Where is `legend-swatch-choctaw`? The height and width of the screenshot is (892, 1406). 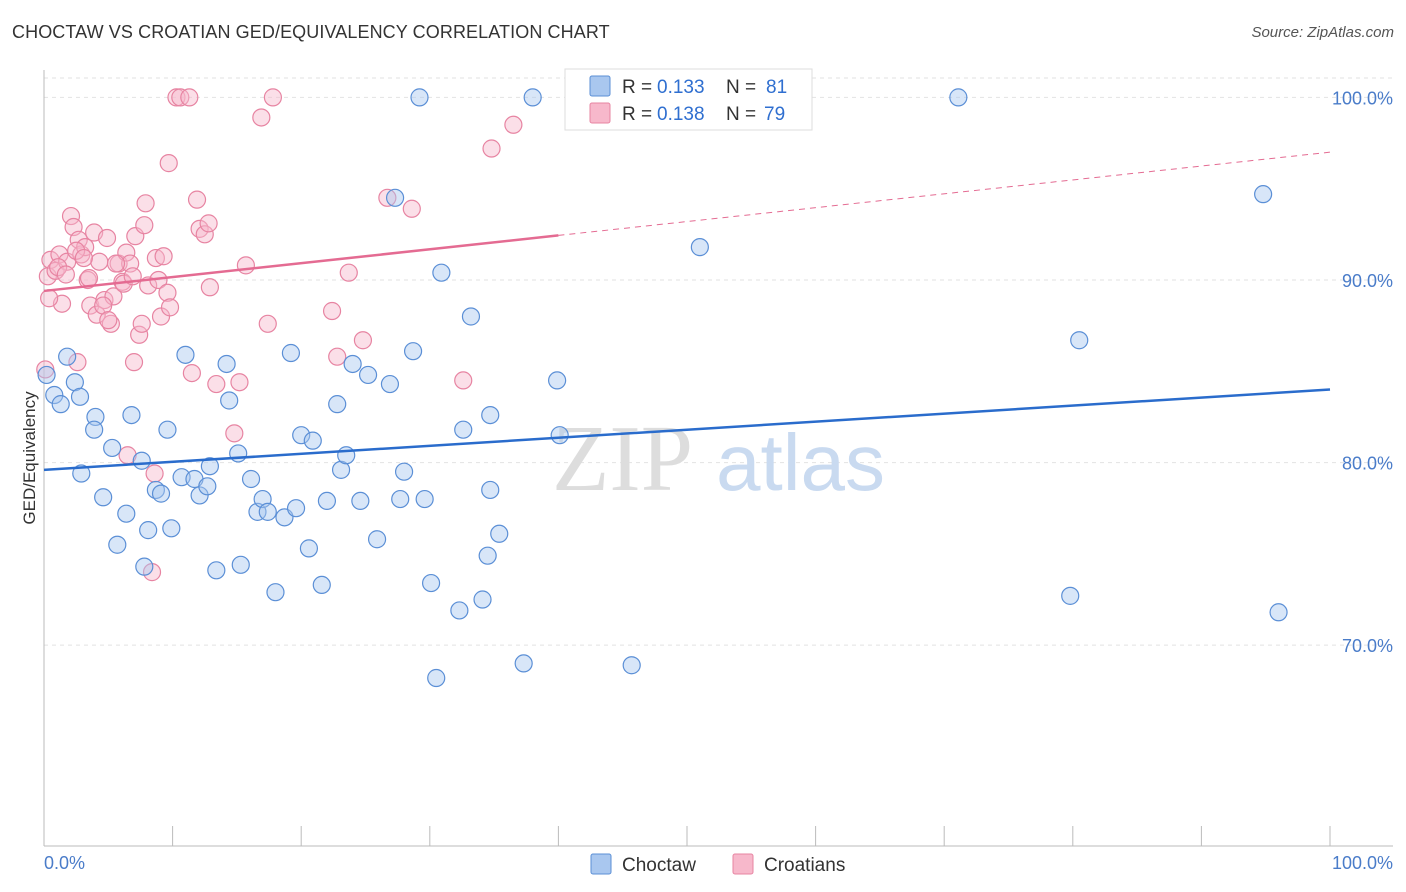 legend-swatch-choctaw is located at coordinates (600, 86).